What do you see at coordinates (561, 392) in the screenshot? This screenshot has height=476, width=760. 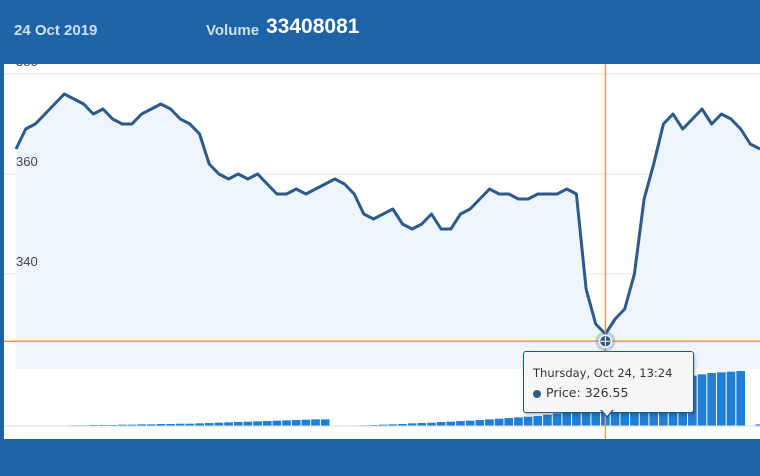 I see `tooltip-series: Price` at bounding box center [561, 392].